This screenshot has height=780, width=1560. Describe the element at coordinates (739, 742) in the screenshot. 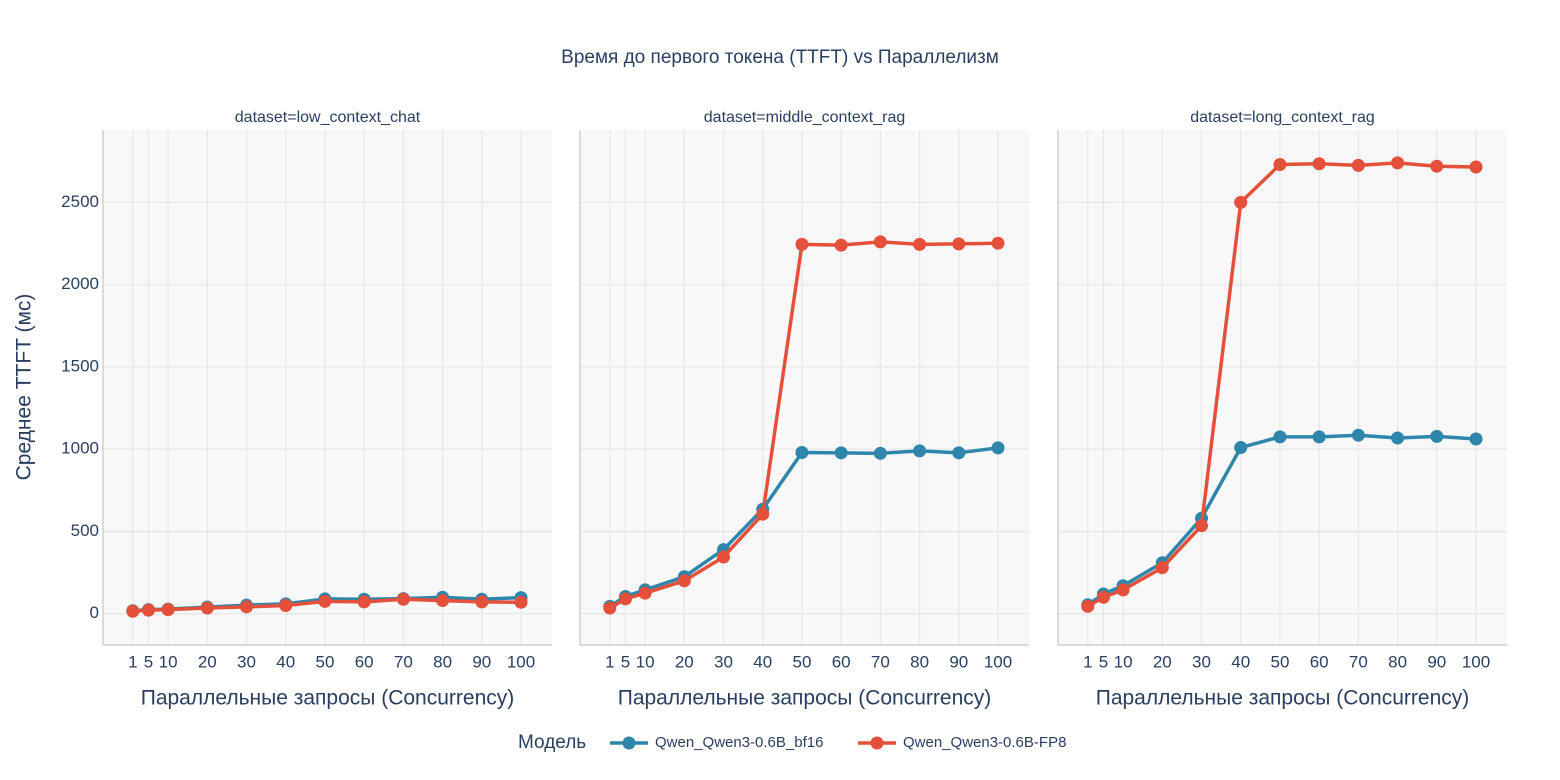

I see `legend-label: Qwen_Qwen3-0.6B_bf16` at that location.